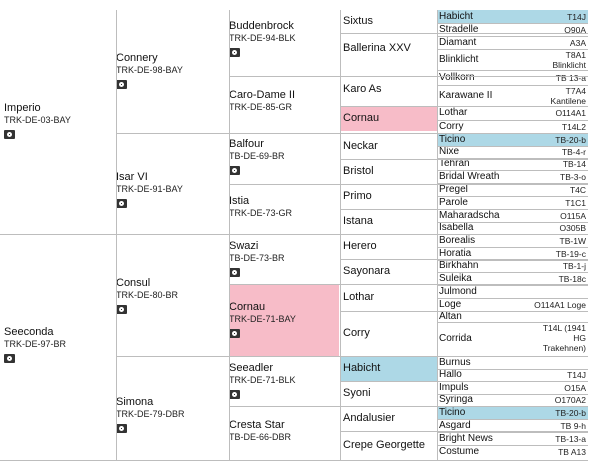  I want to click on horse-name: Corrida, so click(455, 338).